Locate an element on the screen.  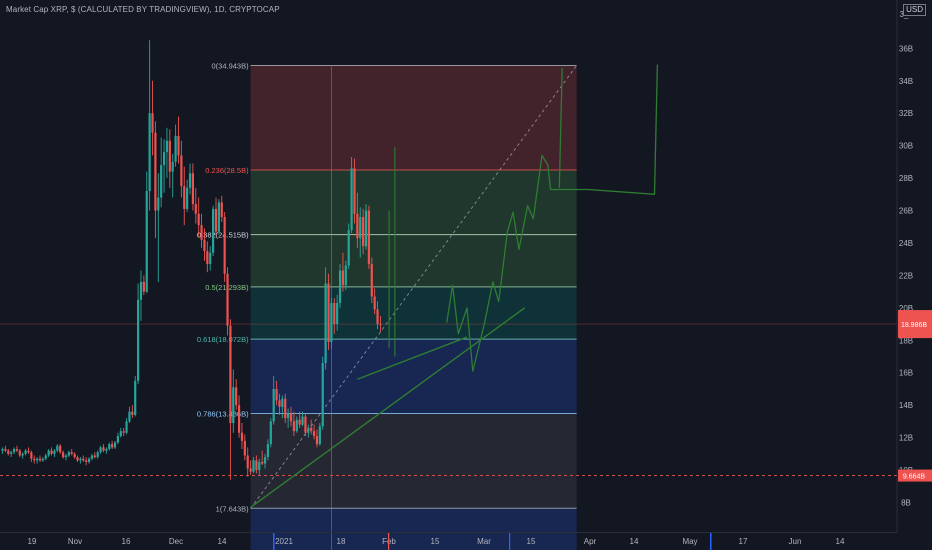
projection-path is located at coordinates (552, 218).